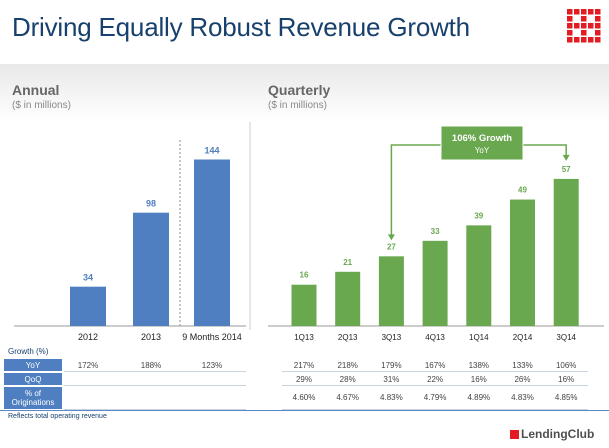  I want to click on quarterly-bar-1Q13, so click(304, 305).